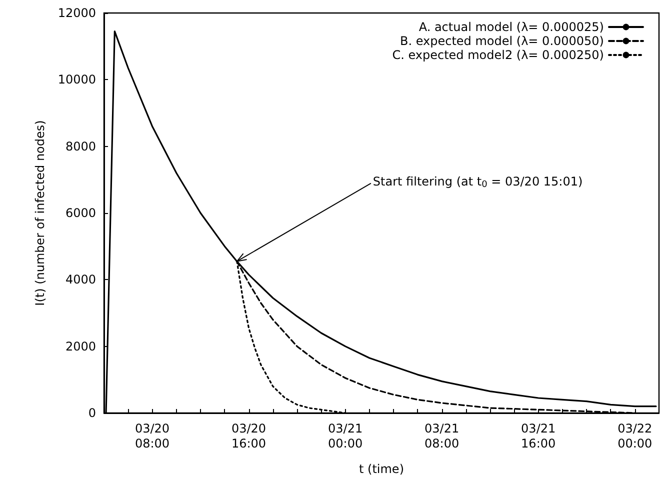 Image resolution: width=661 pixels, height=485 pixels. Describe the element at coordinates (345, 436) in the screenshot. I see `x-tick-label: 03/21 00:00` at that location.